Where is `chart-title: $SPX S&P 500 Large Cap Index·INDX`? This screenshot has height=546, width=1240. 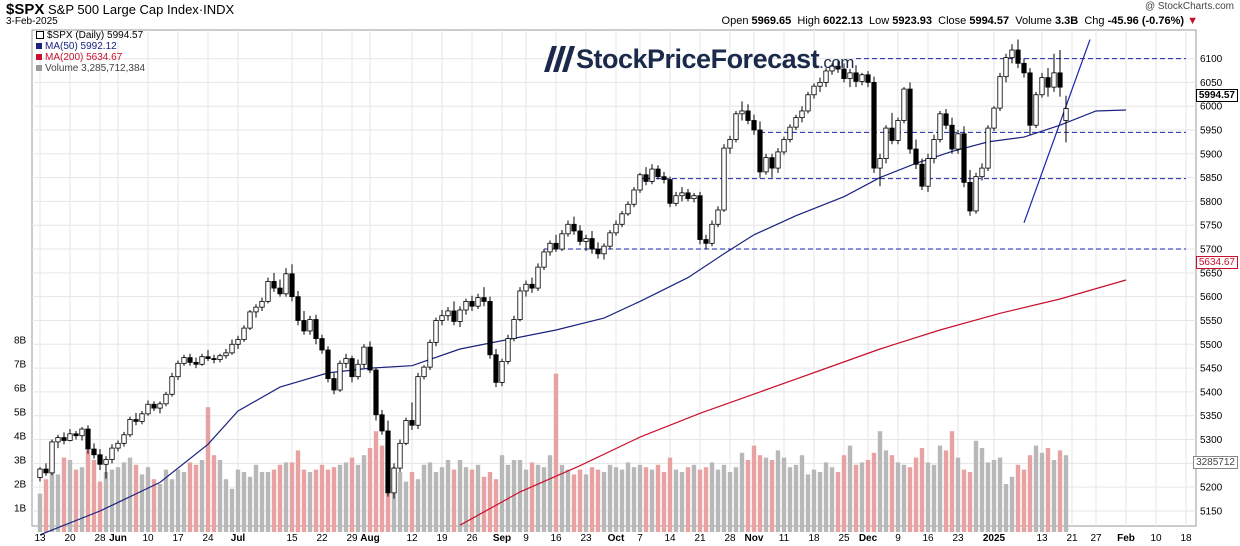
chart-title: $SPX S&P 500 Large Cap Index·INDX is located at coordinates (120, 9).